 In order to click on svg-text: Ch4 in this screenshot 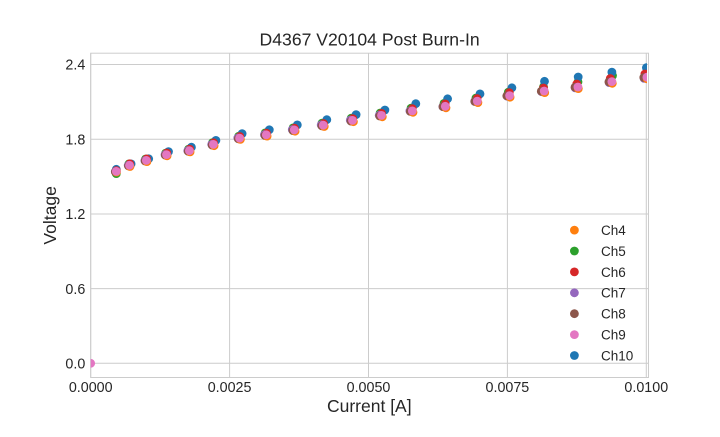, I will do `click(613, 230)`.